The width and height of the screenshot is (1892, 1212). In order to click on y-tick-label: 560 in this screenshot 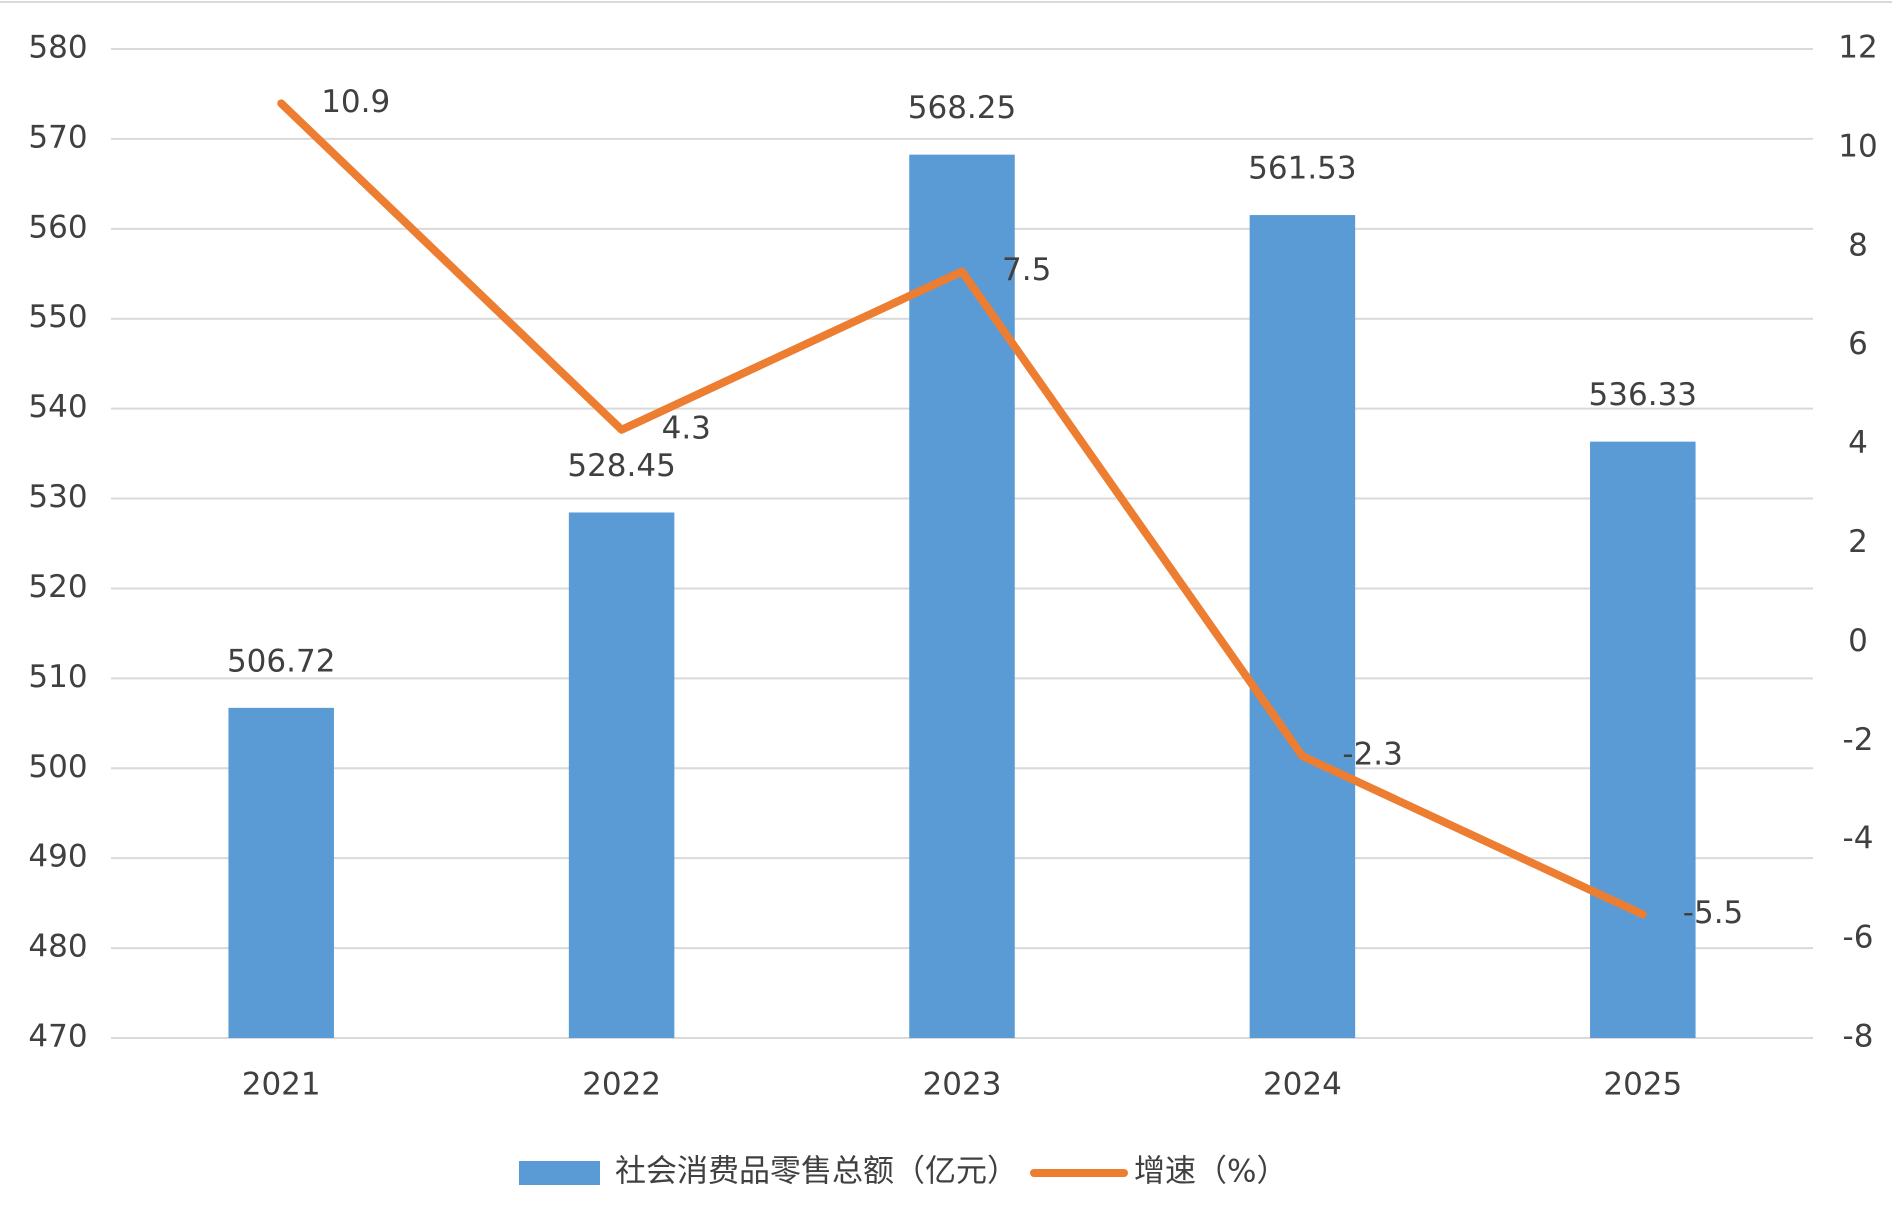, I will do `click(57, 227)`.